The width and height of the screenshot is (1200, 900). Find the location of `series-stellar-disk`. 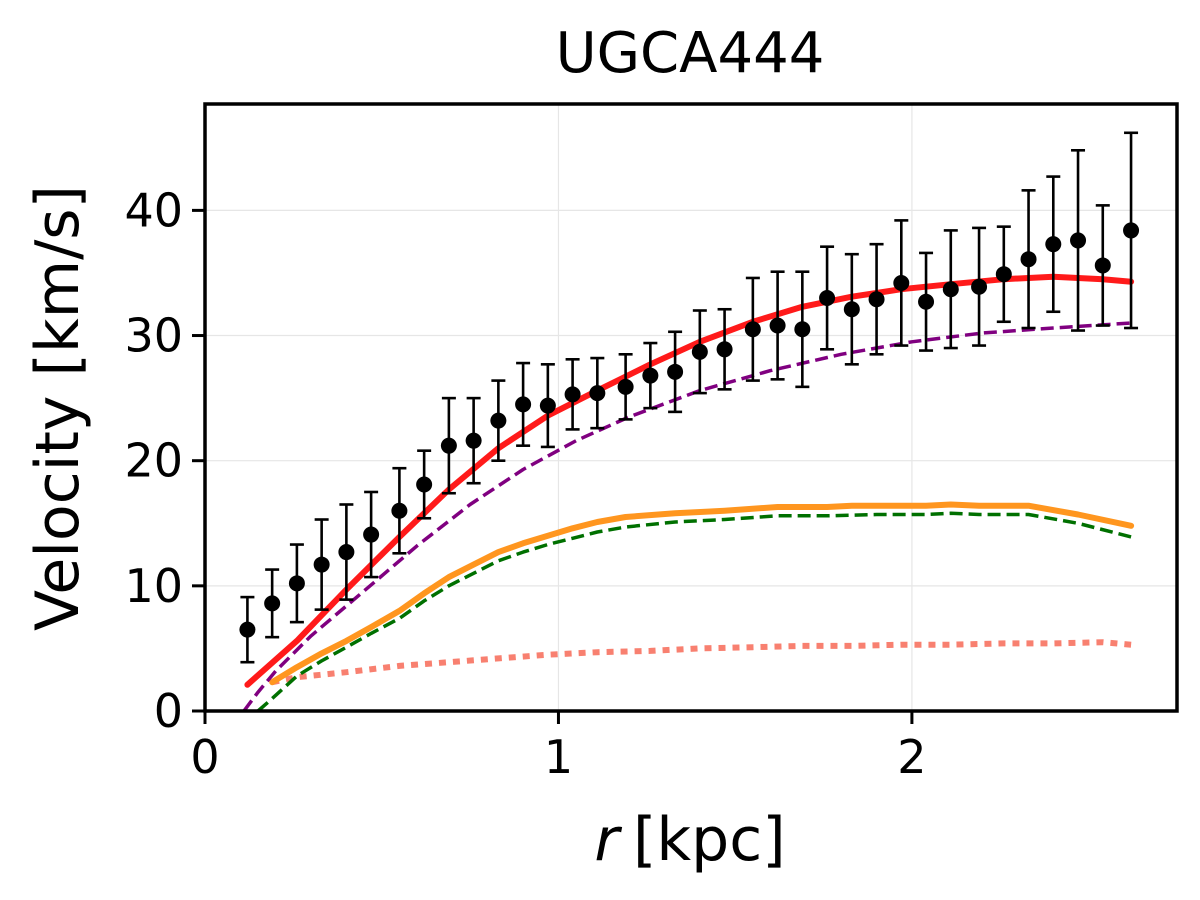

series-stellar-disk is located at coordinates (701, 662).